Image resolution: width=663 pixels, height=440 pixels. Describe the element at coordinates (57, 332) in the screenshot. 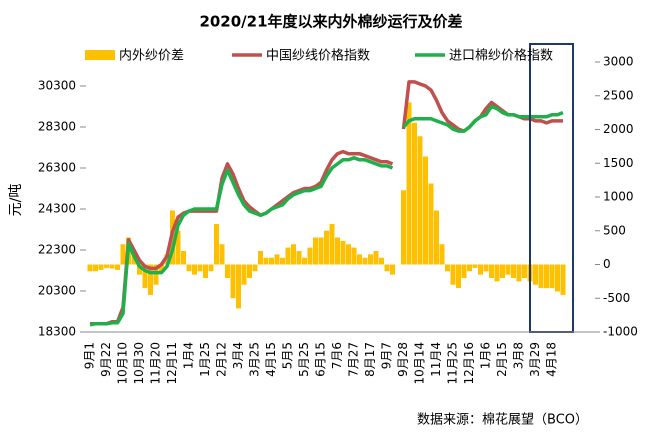

I see `y-tick-label: 18300` at that location.